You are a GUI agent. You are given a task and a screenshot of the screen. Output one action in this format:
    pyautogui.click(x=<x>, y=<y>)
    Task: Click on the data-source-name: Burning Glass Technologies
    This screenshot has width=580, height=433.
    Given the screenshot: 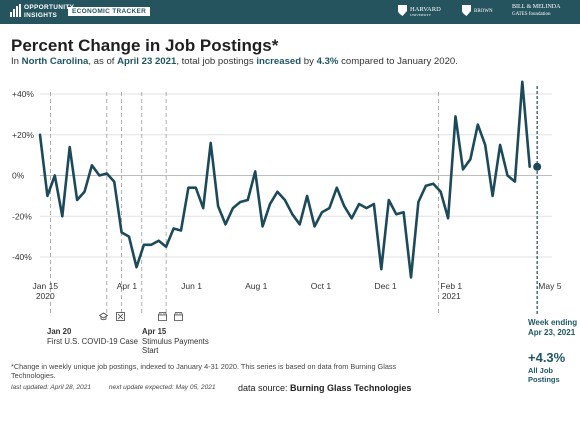 What is the action you would take?
    pyautogui.click(x=351, y=388)
    